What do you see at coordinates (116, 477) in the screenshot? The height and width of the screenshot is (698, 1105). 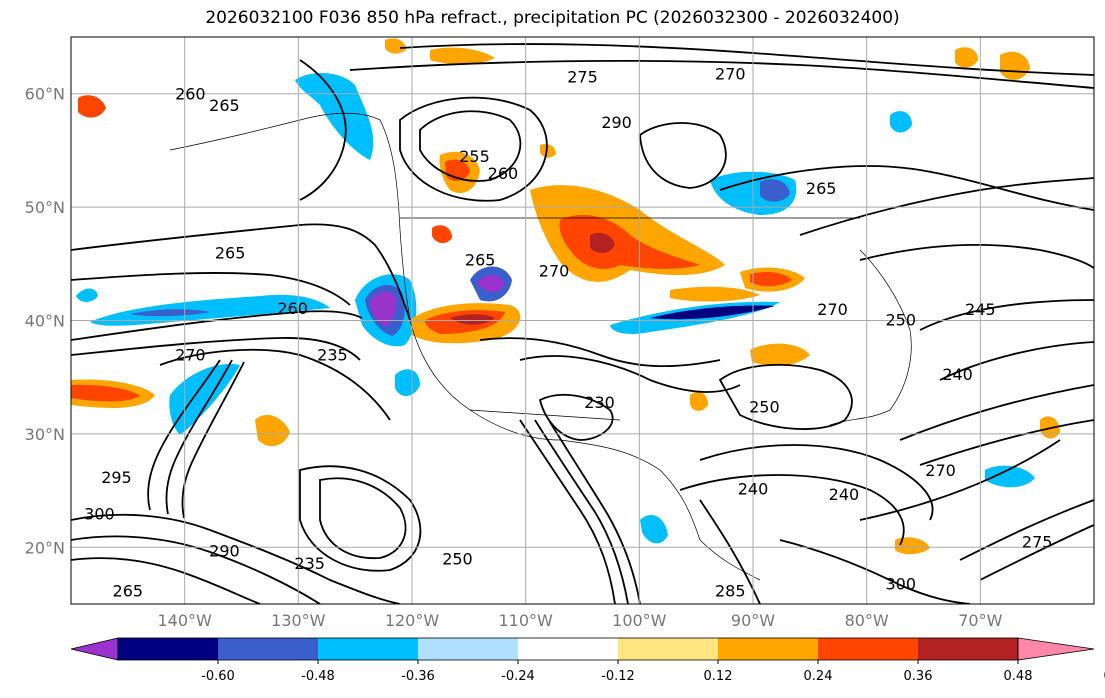 I see `contour-label: 295` at bounding box center [116, 477].